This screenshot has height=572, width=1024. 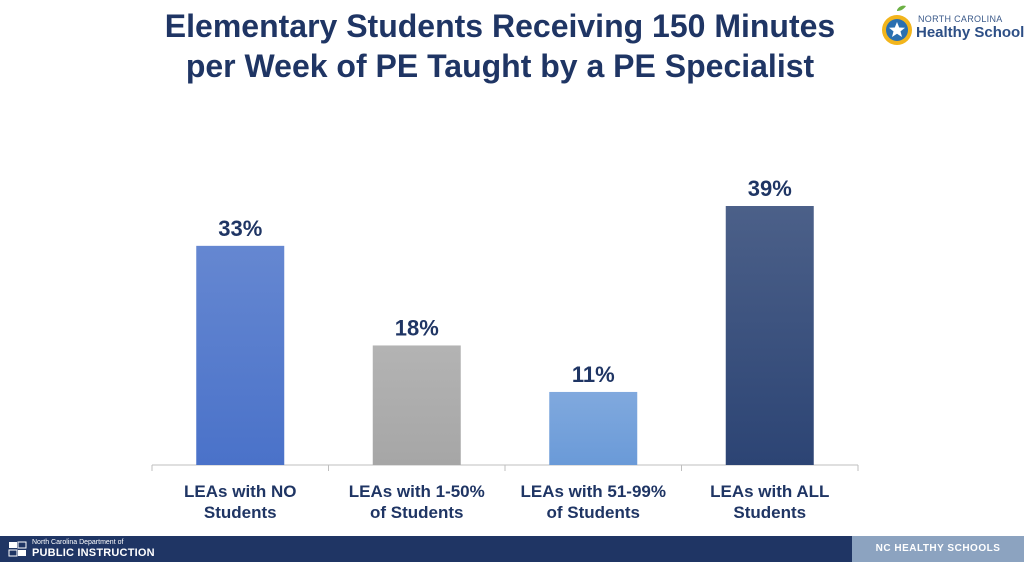 What do you see at coordinates (770, 188) in the screenshot?
I see `data-label: 39%` at bounding box center [770, 188].